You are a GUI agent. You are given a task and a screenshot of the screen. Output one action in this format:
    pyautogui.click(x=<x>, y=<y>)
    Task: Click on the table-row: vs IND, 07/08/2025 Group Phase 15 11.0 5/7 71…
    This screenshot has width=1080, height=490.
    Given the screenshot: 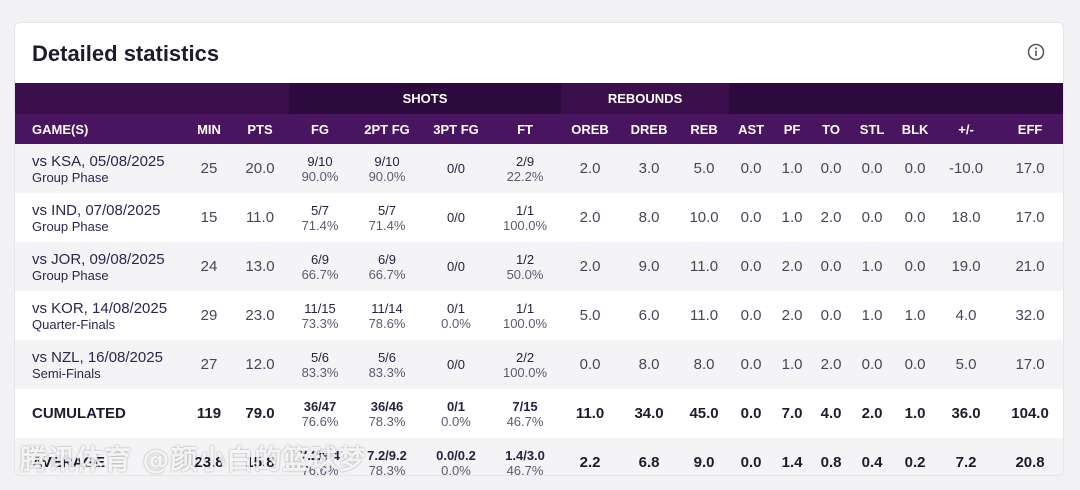 What is the action you would take?
    pyautogui.click(x=539, y=217)
    